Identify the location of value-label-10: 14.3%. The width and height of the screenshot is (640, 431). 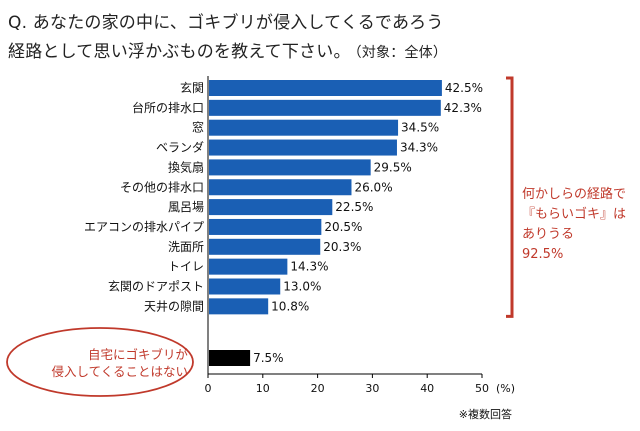
(309, 267).